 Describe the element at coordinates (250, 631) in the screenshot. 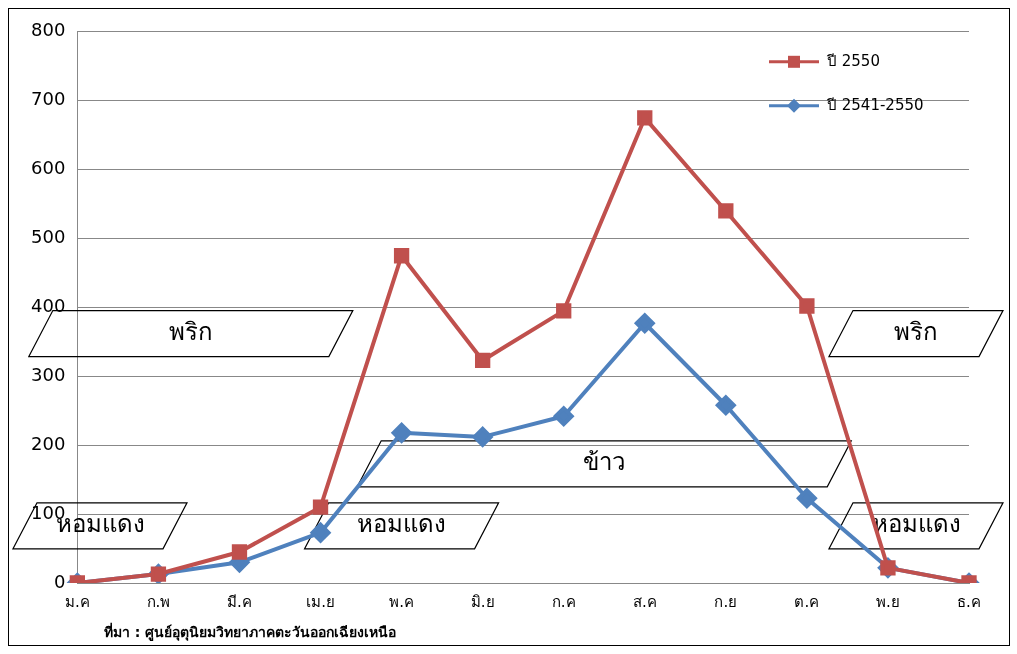

I see `text: ที่มา : ศูนย์อุตุนิยมวิทยาภาคตะวันออกเฉียงเหนือ` at that location.